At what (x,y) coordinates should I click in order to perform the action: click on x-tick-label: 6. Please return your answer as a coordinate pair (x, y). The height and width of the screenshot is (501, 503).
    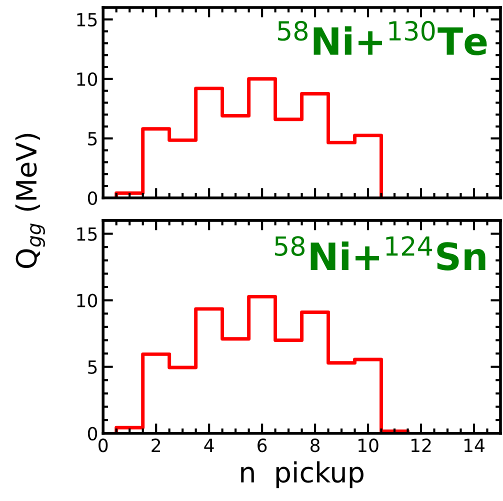
    Looking at the image, I should click on (262, 445).